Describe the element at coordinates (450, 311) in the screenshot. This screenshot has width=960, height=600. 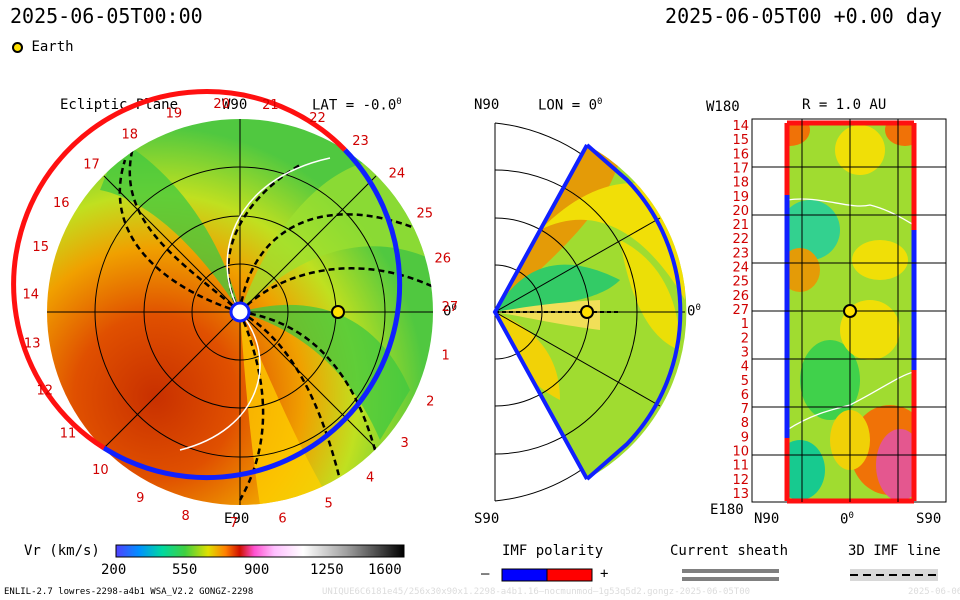
I see `panel1-right-label: 00` at that location.